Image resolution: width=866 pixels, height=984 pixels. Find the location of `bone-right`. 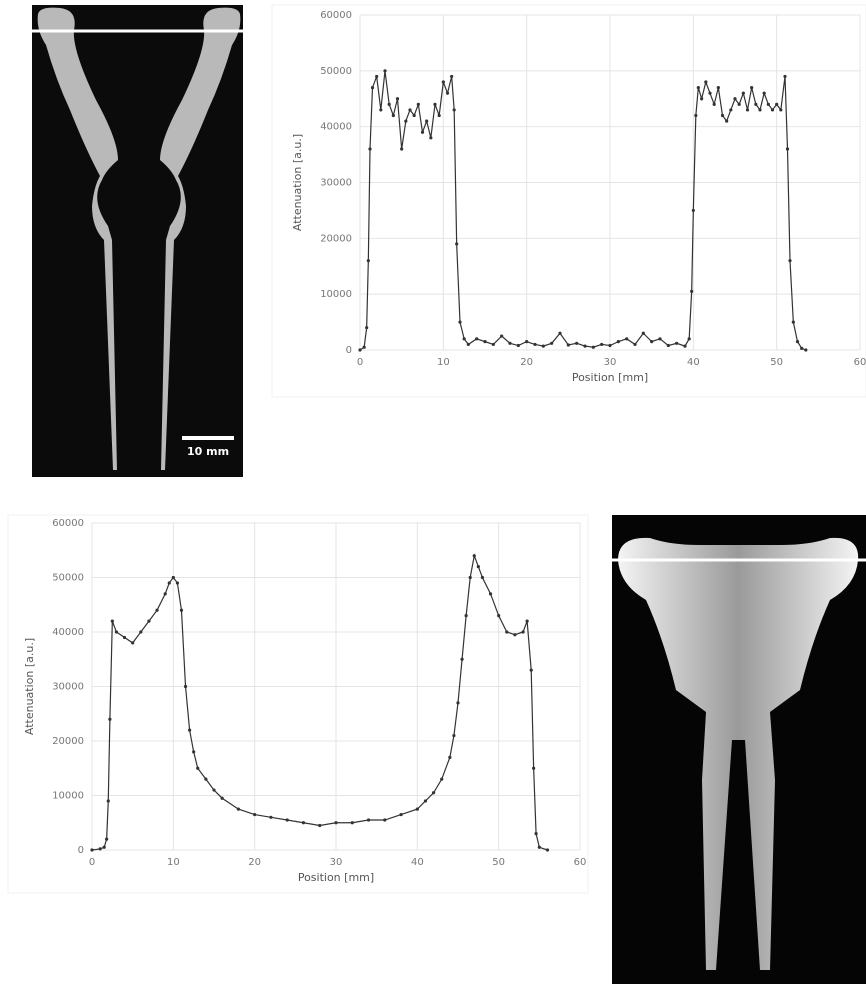

bone-right is located at coordinates (200, 238).